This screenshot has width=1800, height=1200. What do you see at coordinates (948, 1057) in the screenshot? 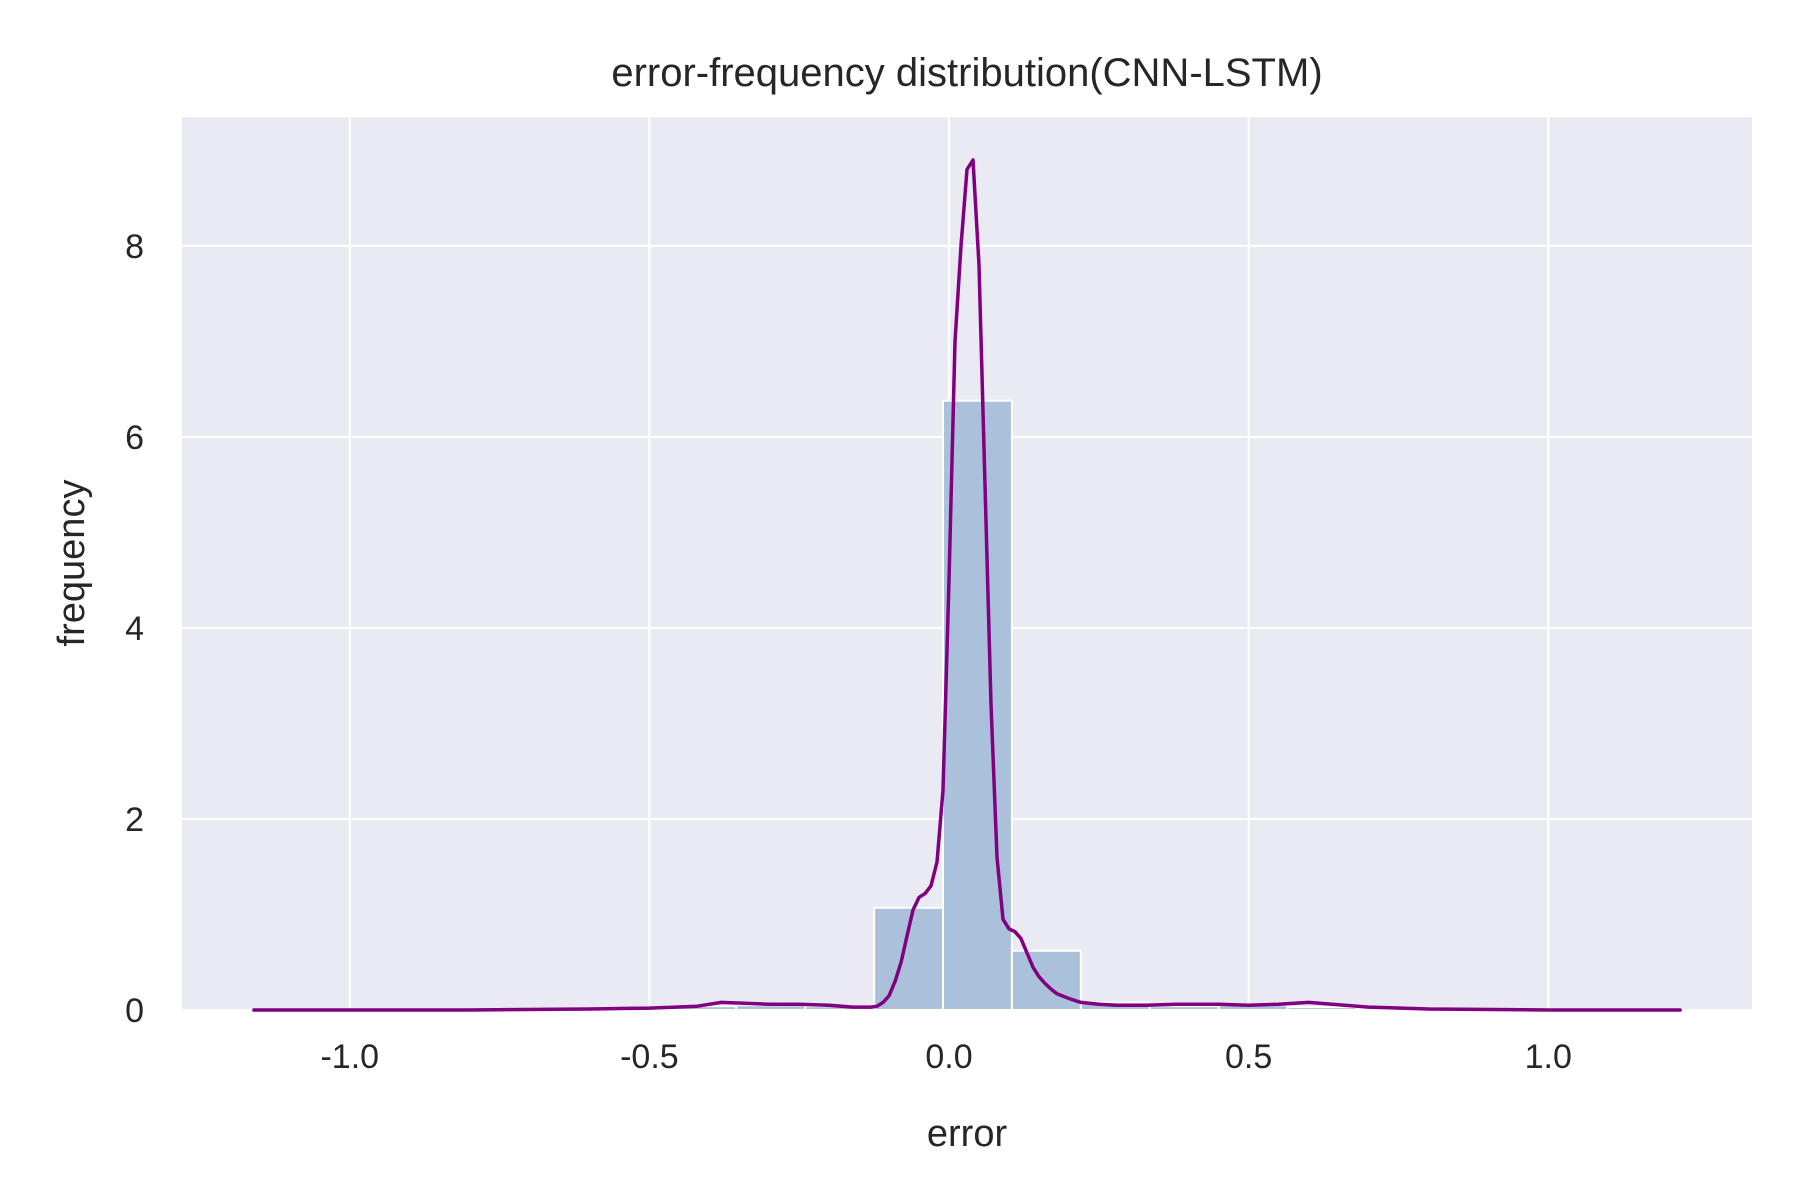
I see `x-tick-label: 0.0` at bounding box center [948, 1057].